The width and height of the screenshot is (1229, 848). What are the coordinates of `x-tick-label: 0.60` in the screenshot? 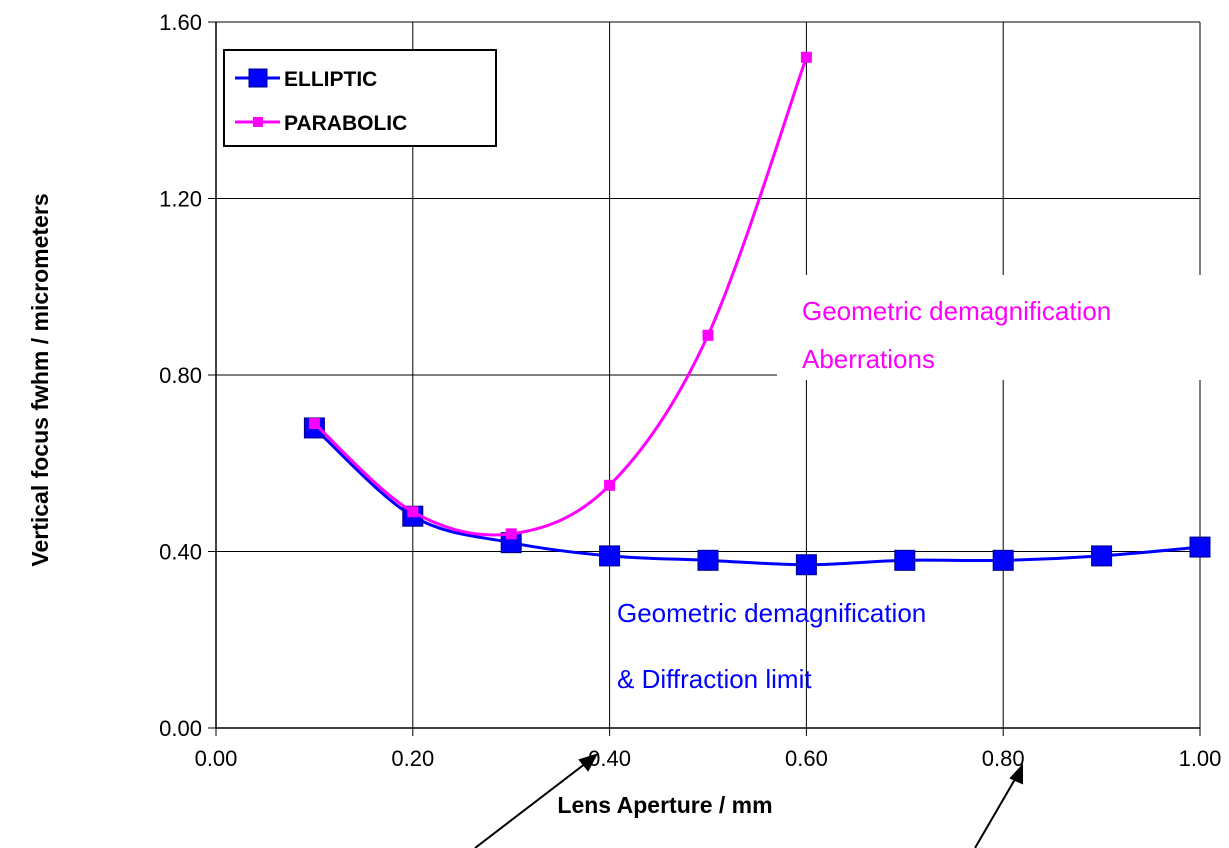 It's located at (806, 758).